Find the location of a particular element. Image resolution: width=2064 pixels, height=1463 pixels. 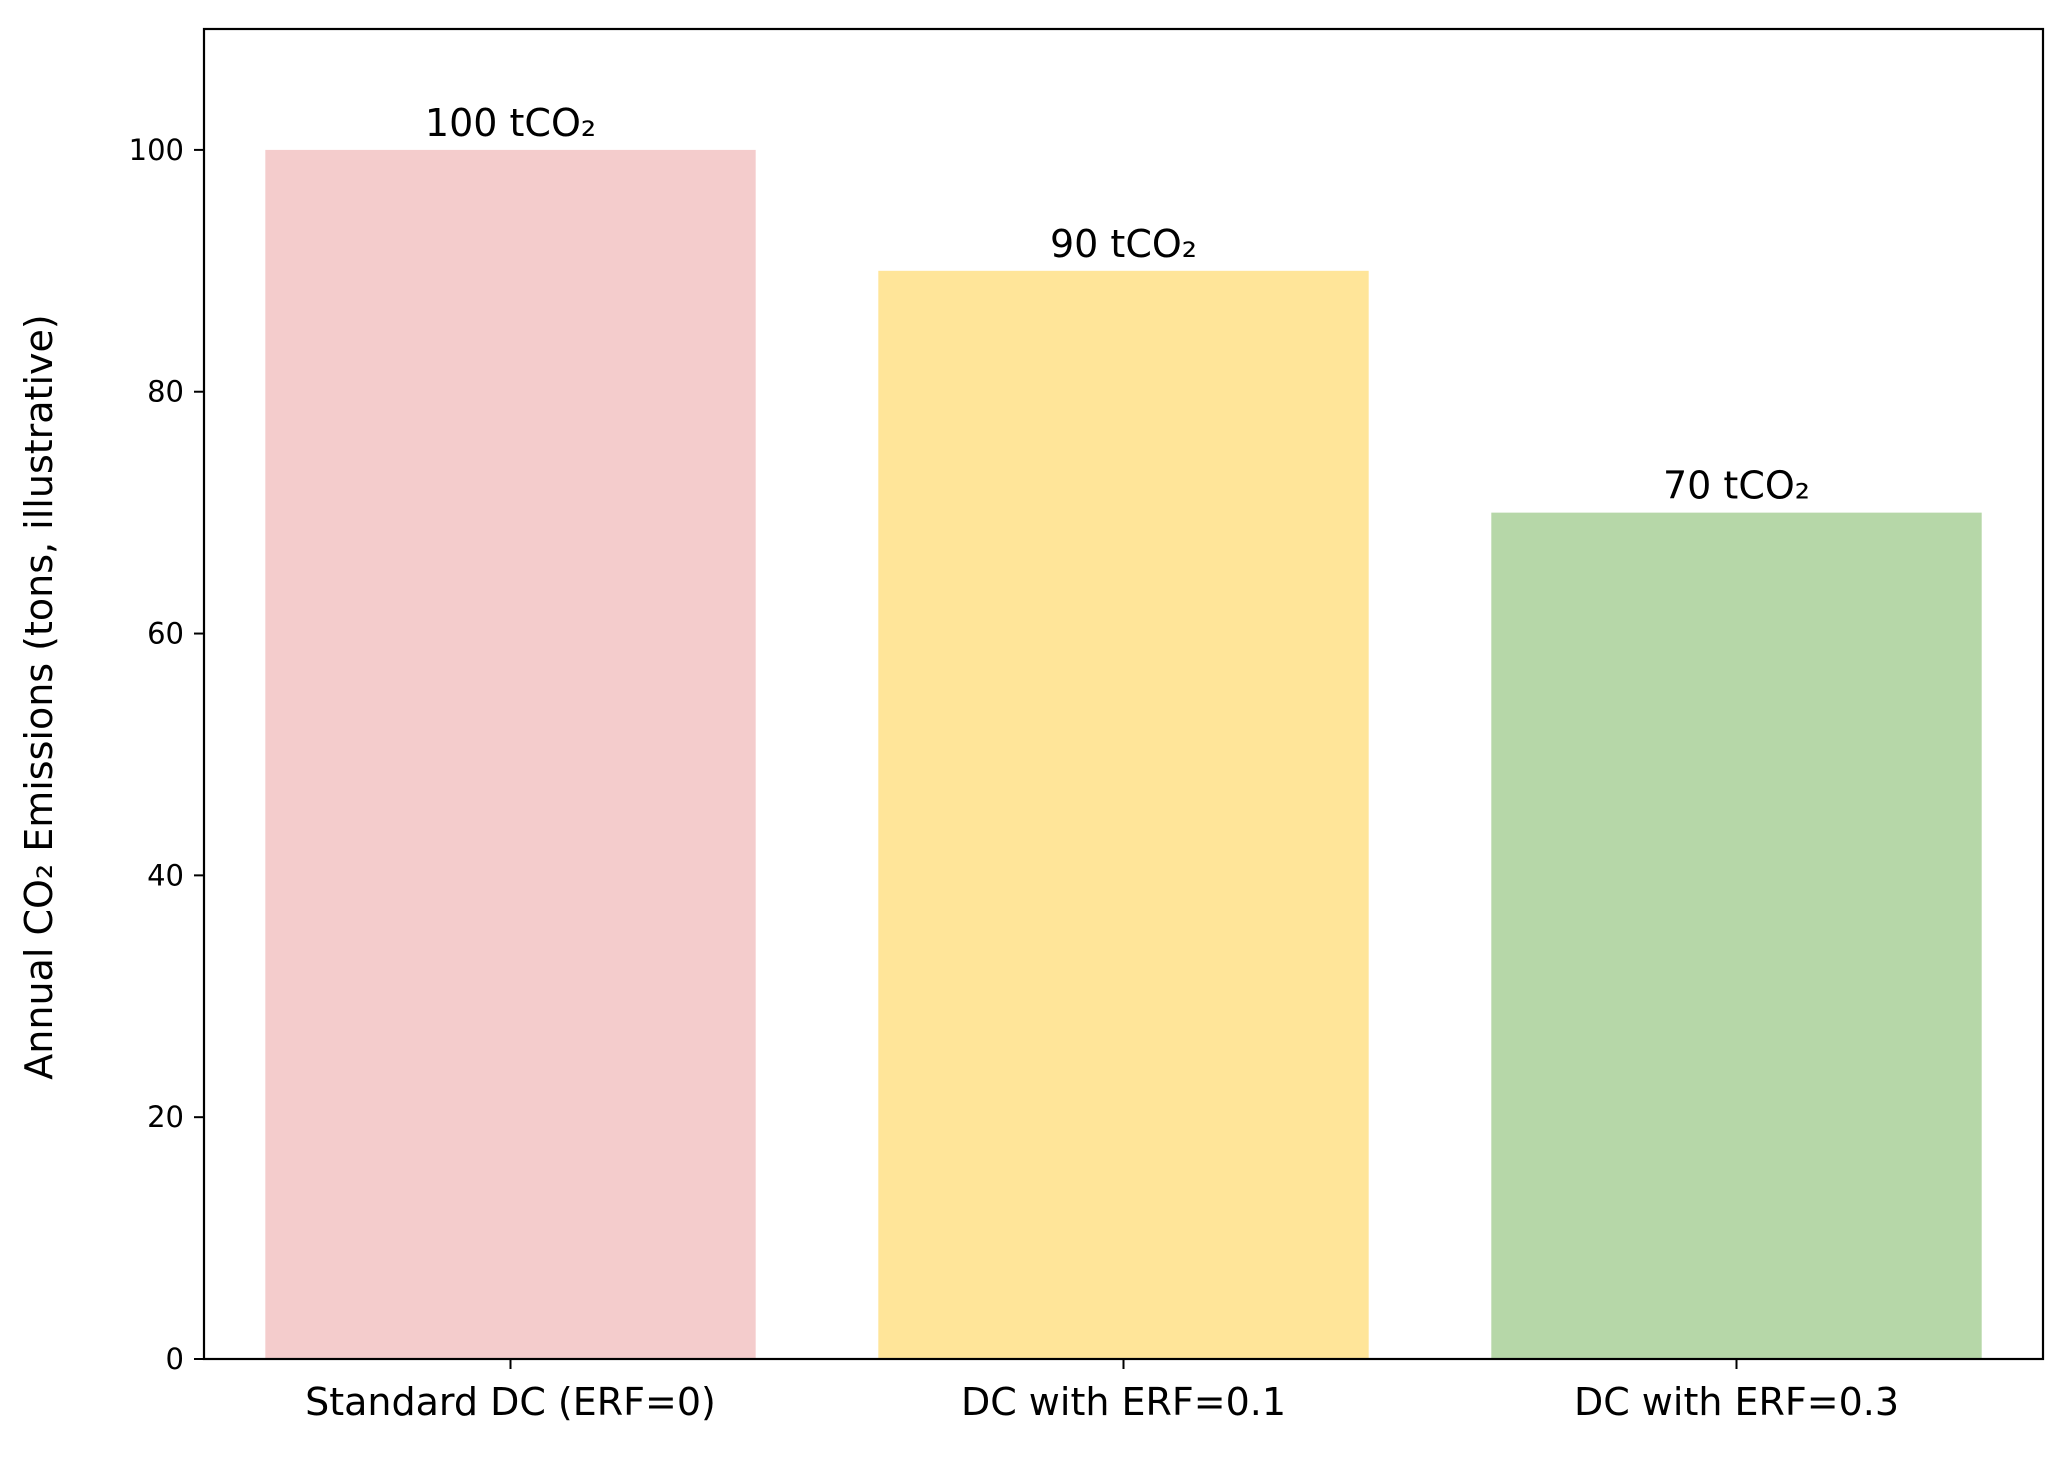

y-tick-label-0: 0 is located at coordinates (175, 1359).